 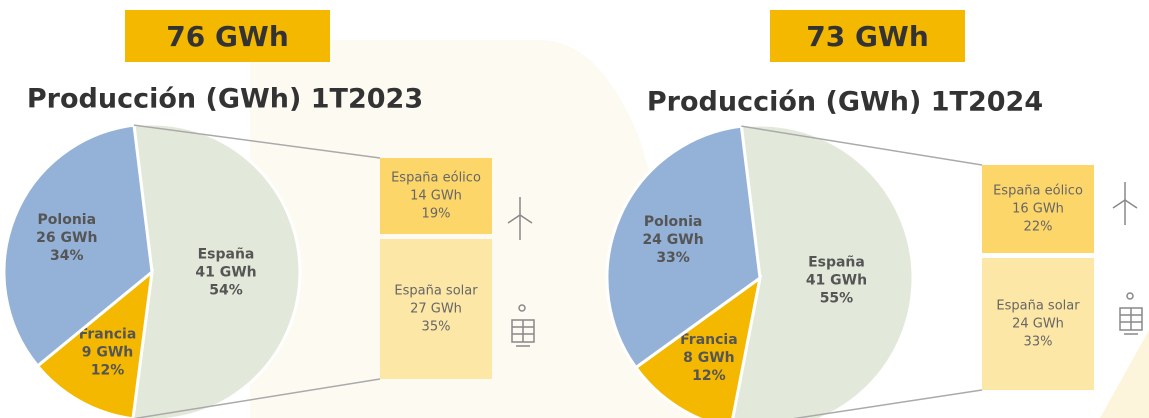 What do you see at coordinates (226, 290) in the screenshot?
I see `slice-value-label: 54%` at bounding box center [226, 290].